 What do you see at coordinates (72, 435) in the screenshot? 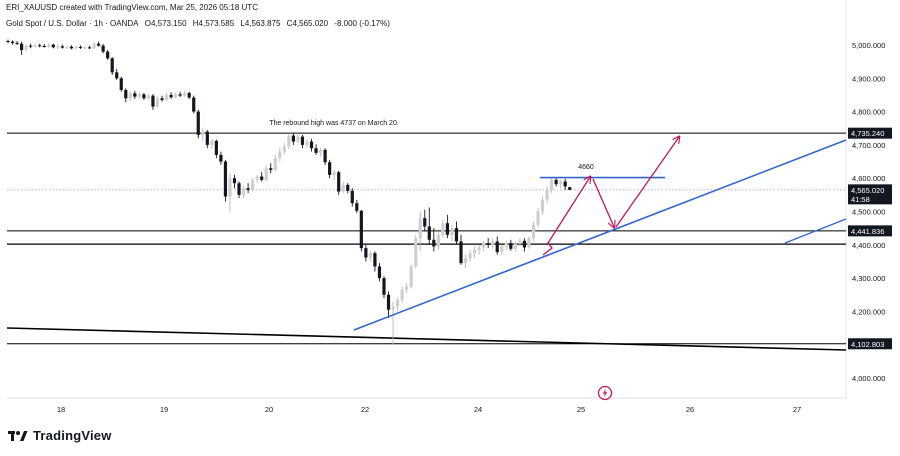
I see `logo-text: TradingView` at bounding box center [72, 435].